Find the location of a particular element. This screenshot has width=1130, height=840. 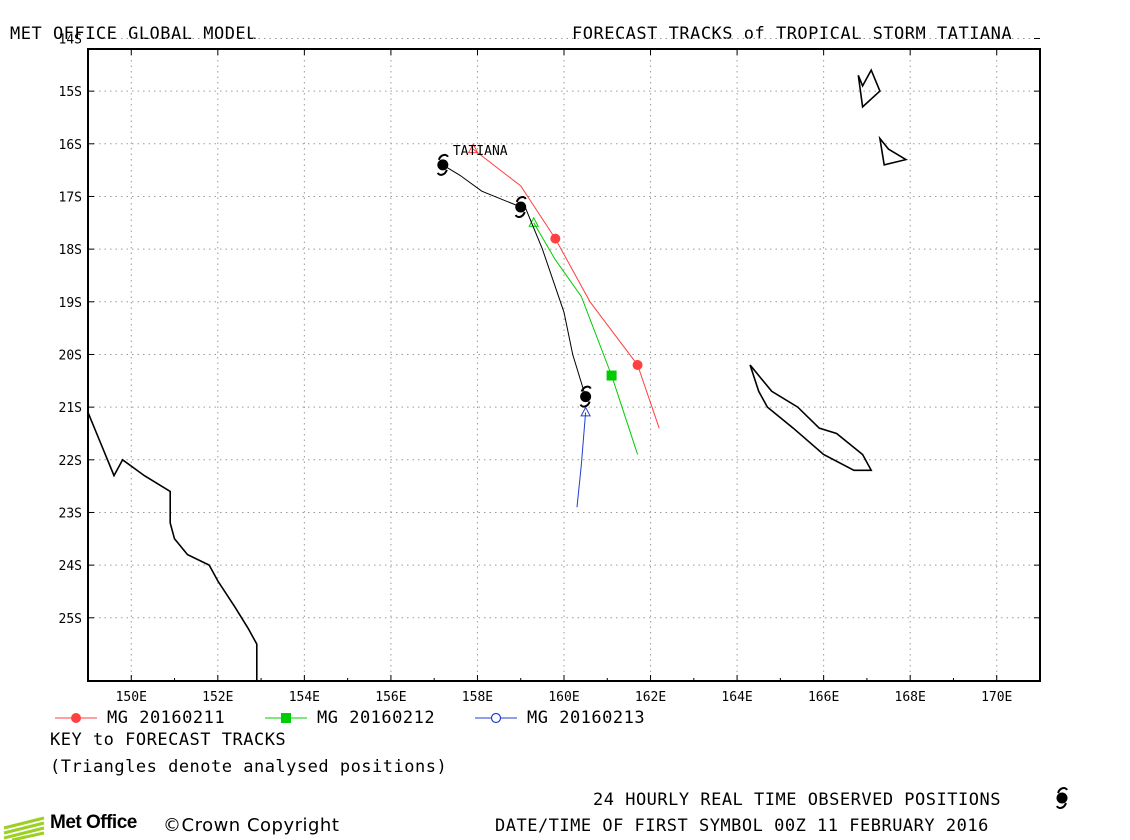

y-tick-label: 19S is located at coordinates (70, 303).